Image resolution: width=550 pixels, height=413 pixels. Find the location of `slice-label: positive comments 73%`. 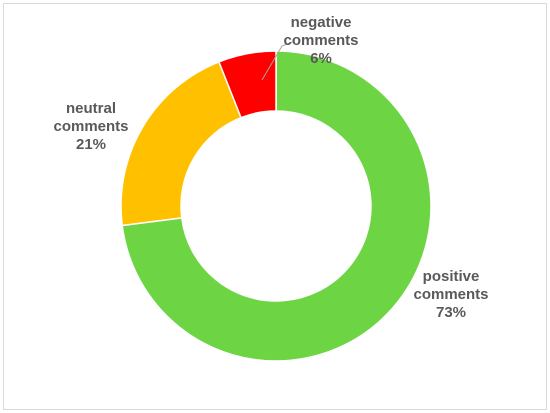

slice-label: positive comments 73% is located at coordinates (451, 295).